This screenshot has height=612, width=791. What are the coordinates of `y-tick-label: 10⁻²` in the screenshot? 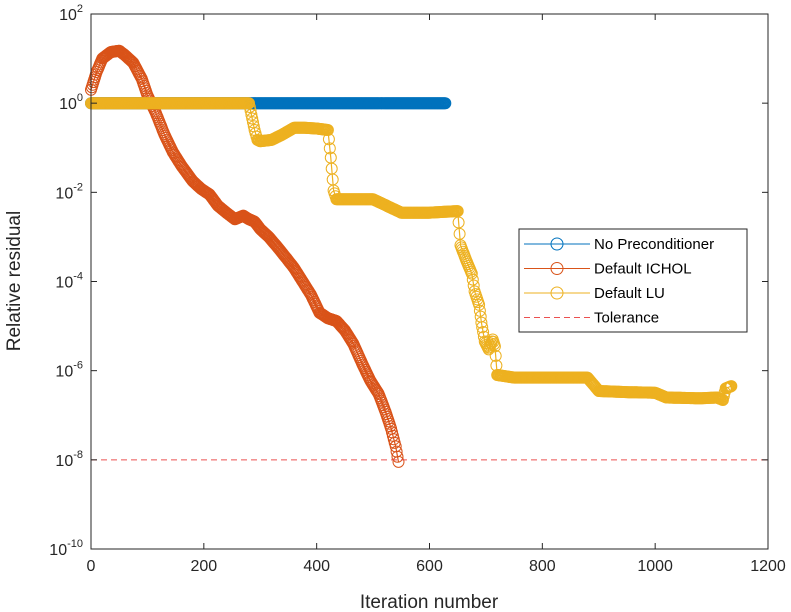 It's located at (69, 191).